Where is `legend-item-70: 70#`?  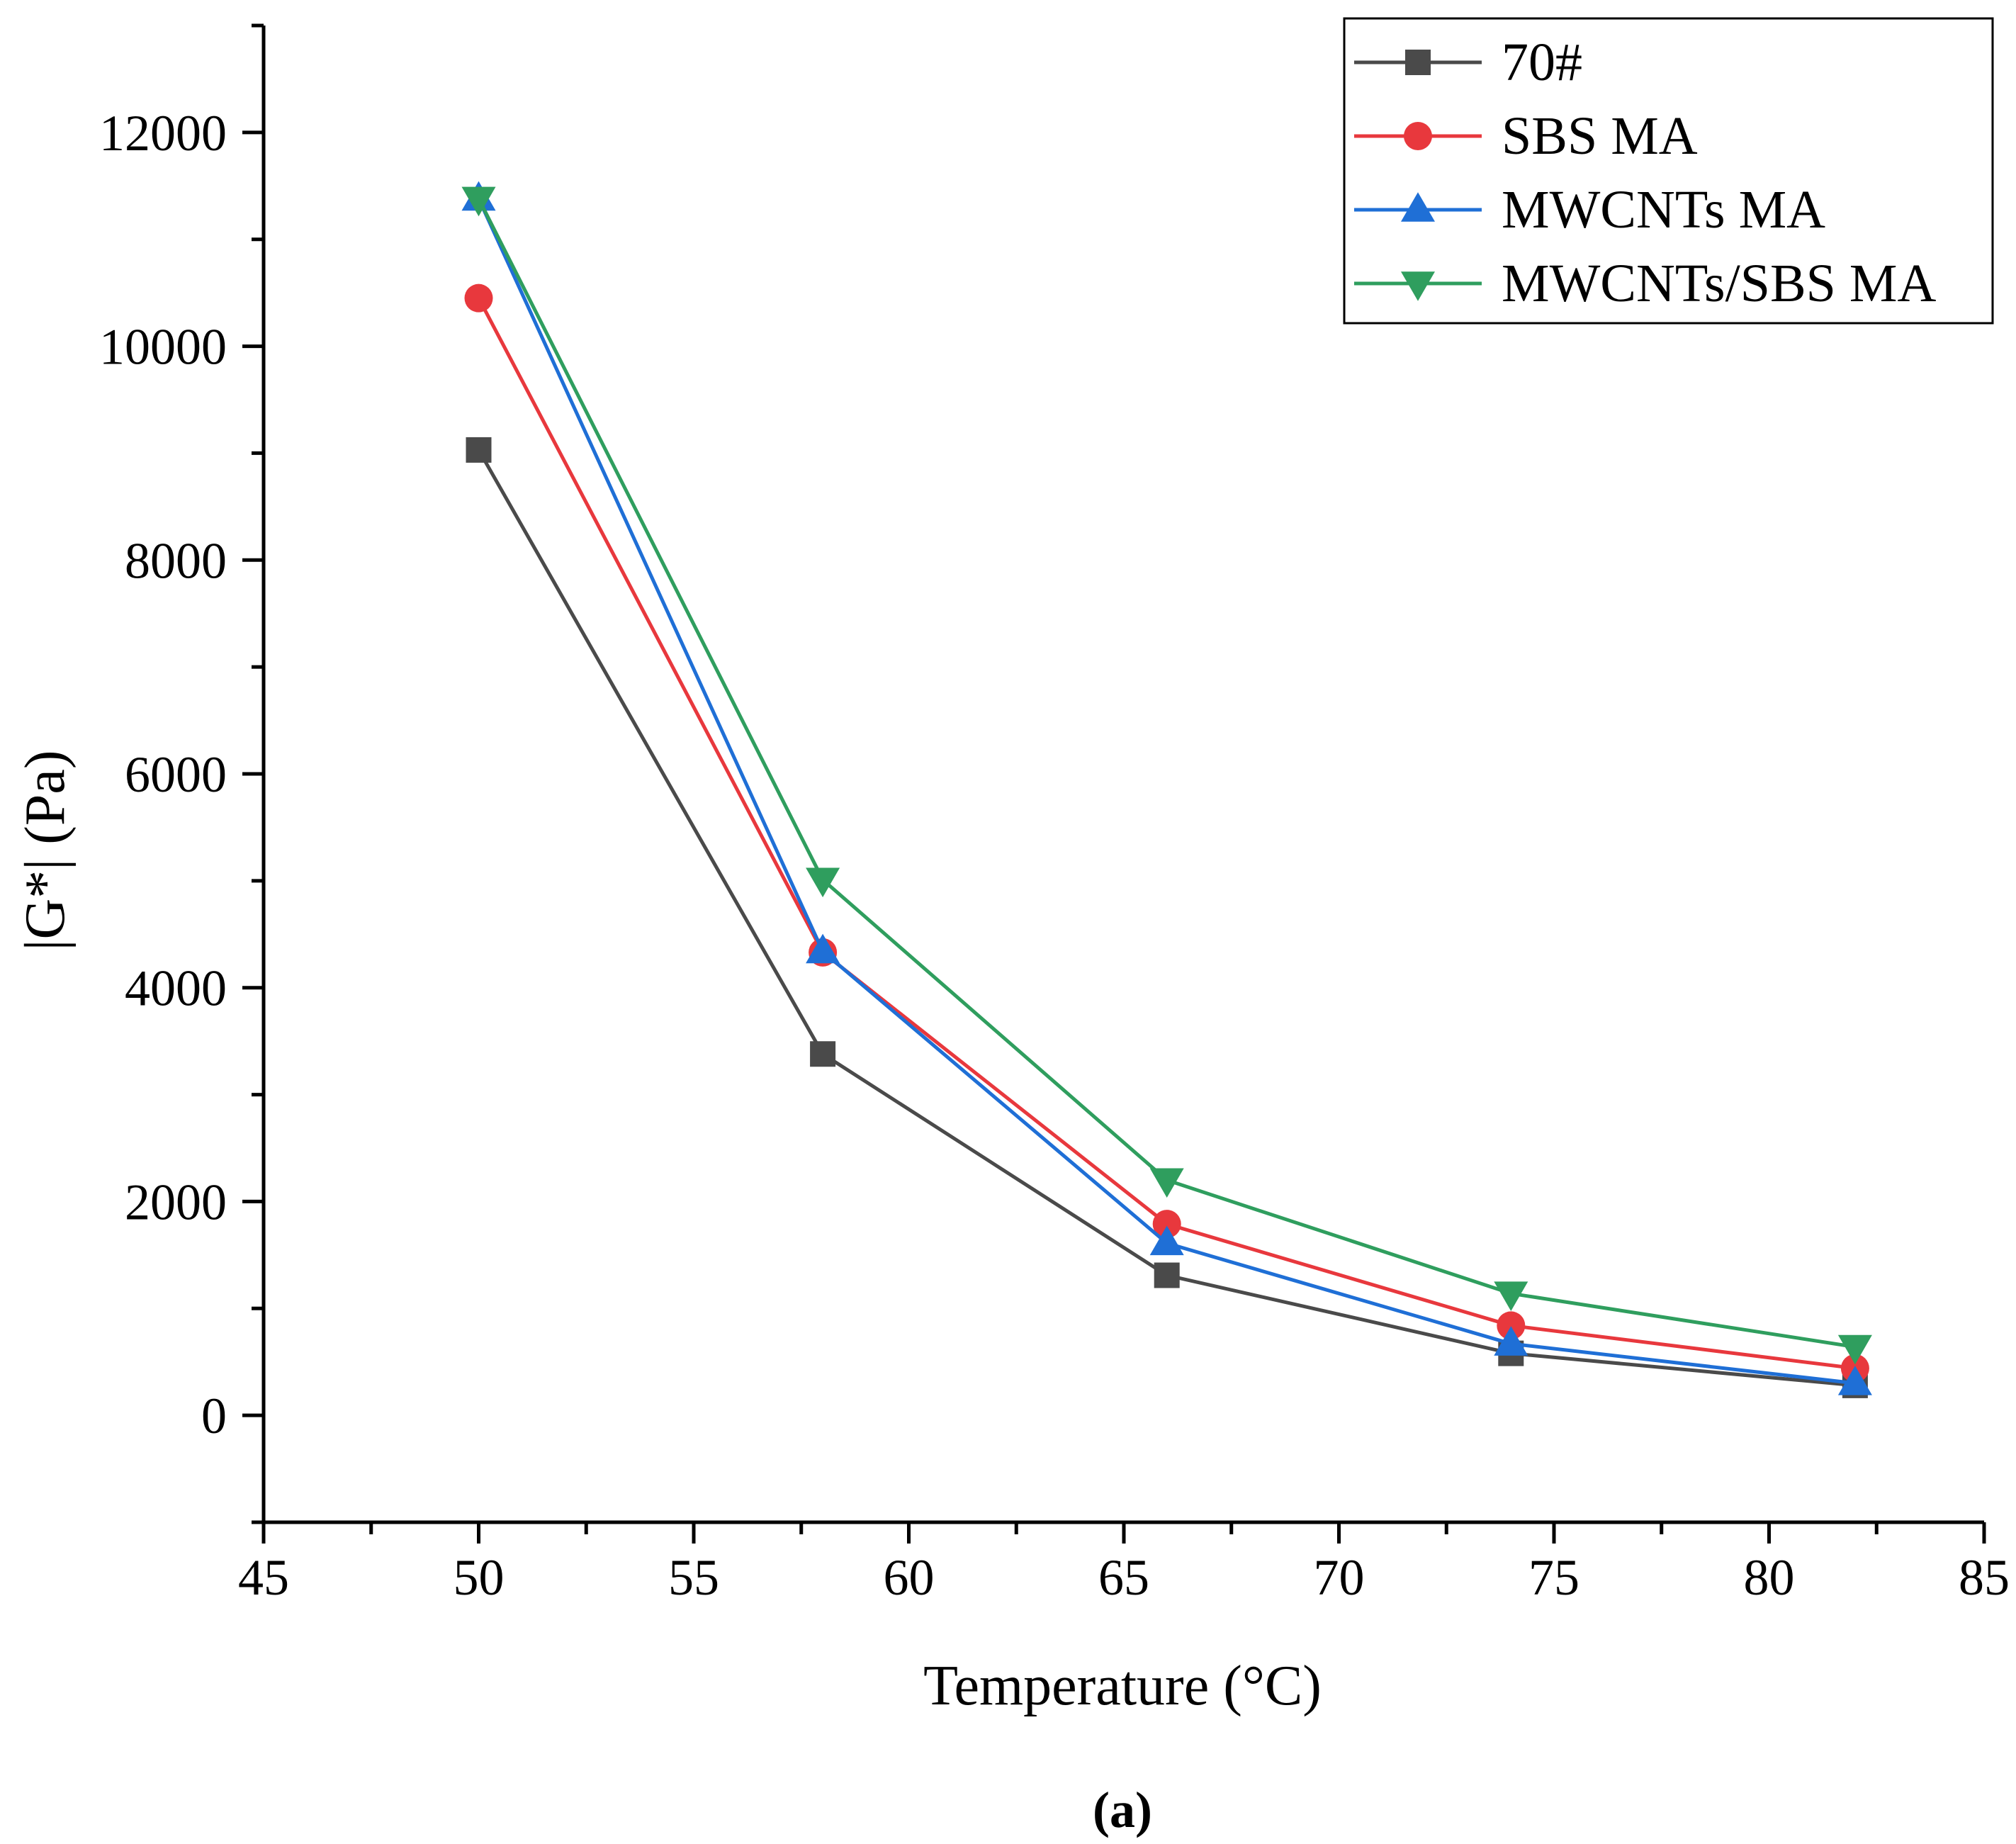
legend-item-70: 70# is located at coordinates (1468, 62).